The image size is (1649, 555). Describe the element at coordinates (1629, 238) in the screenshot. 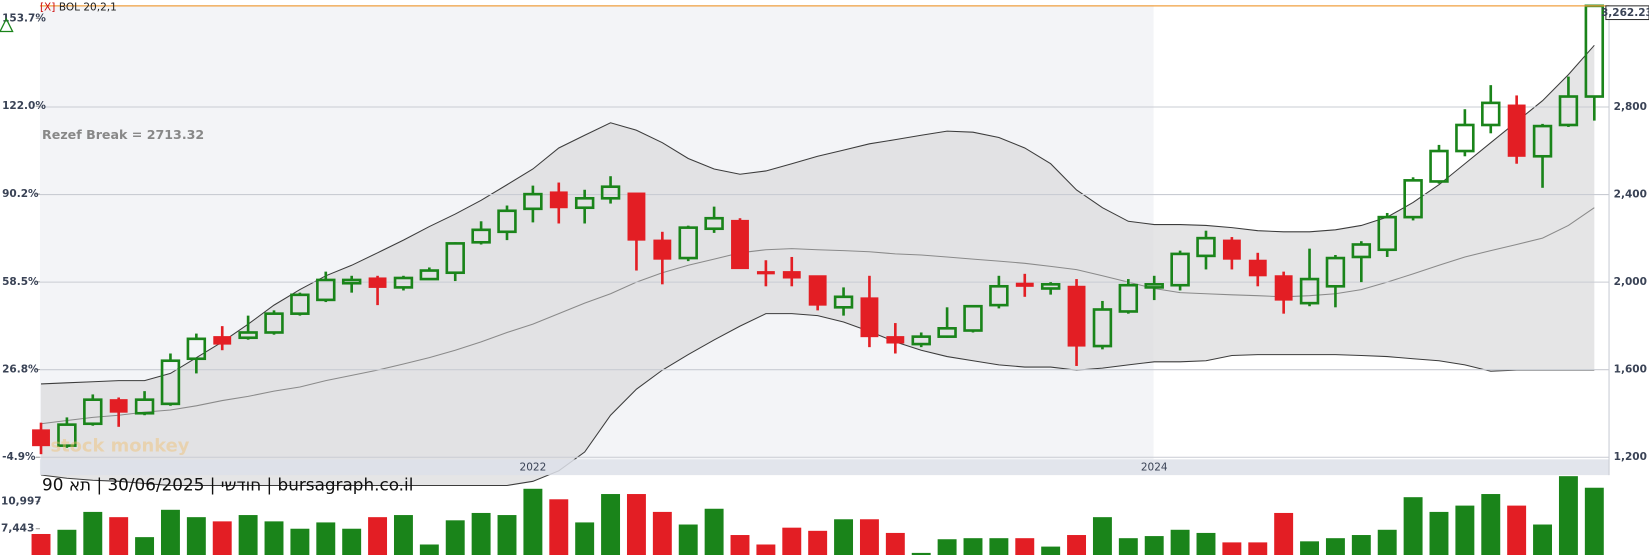

I see `right-axis-area` at that location.